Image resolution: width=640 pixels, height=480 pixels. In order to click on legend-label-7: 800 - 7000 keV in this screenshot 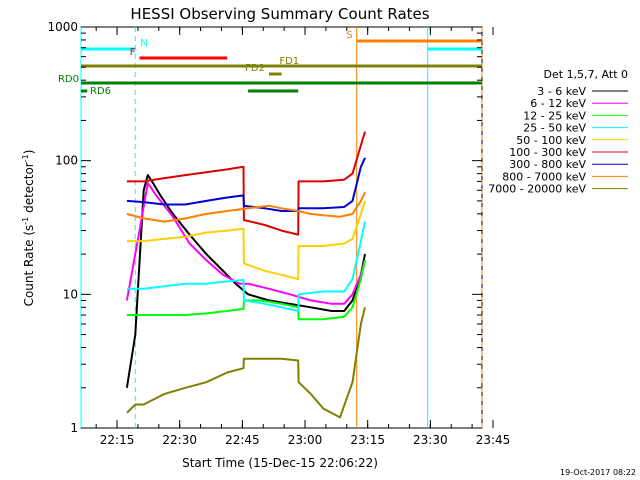, I will do `click(544, 176)`.